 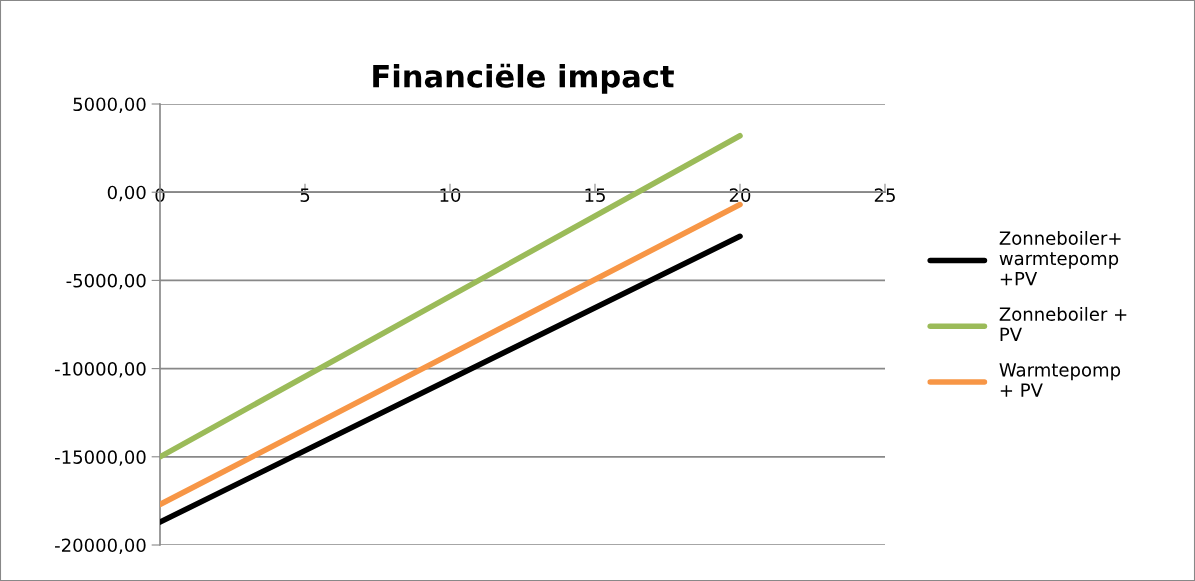 What do you see at coordinates (109, 105) in the screenshot?
I see `y-tick-label: 5000,00` at bounding box center [109, 105].